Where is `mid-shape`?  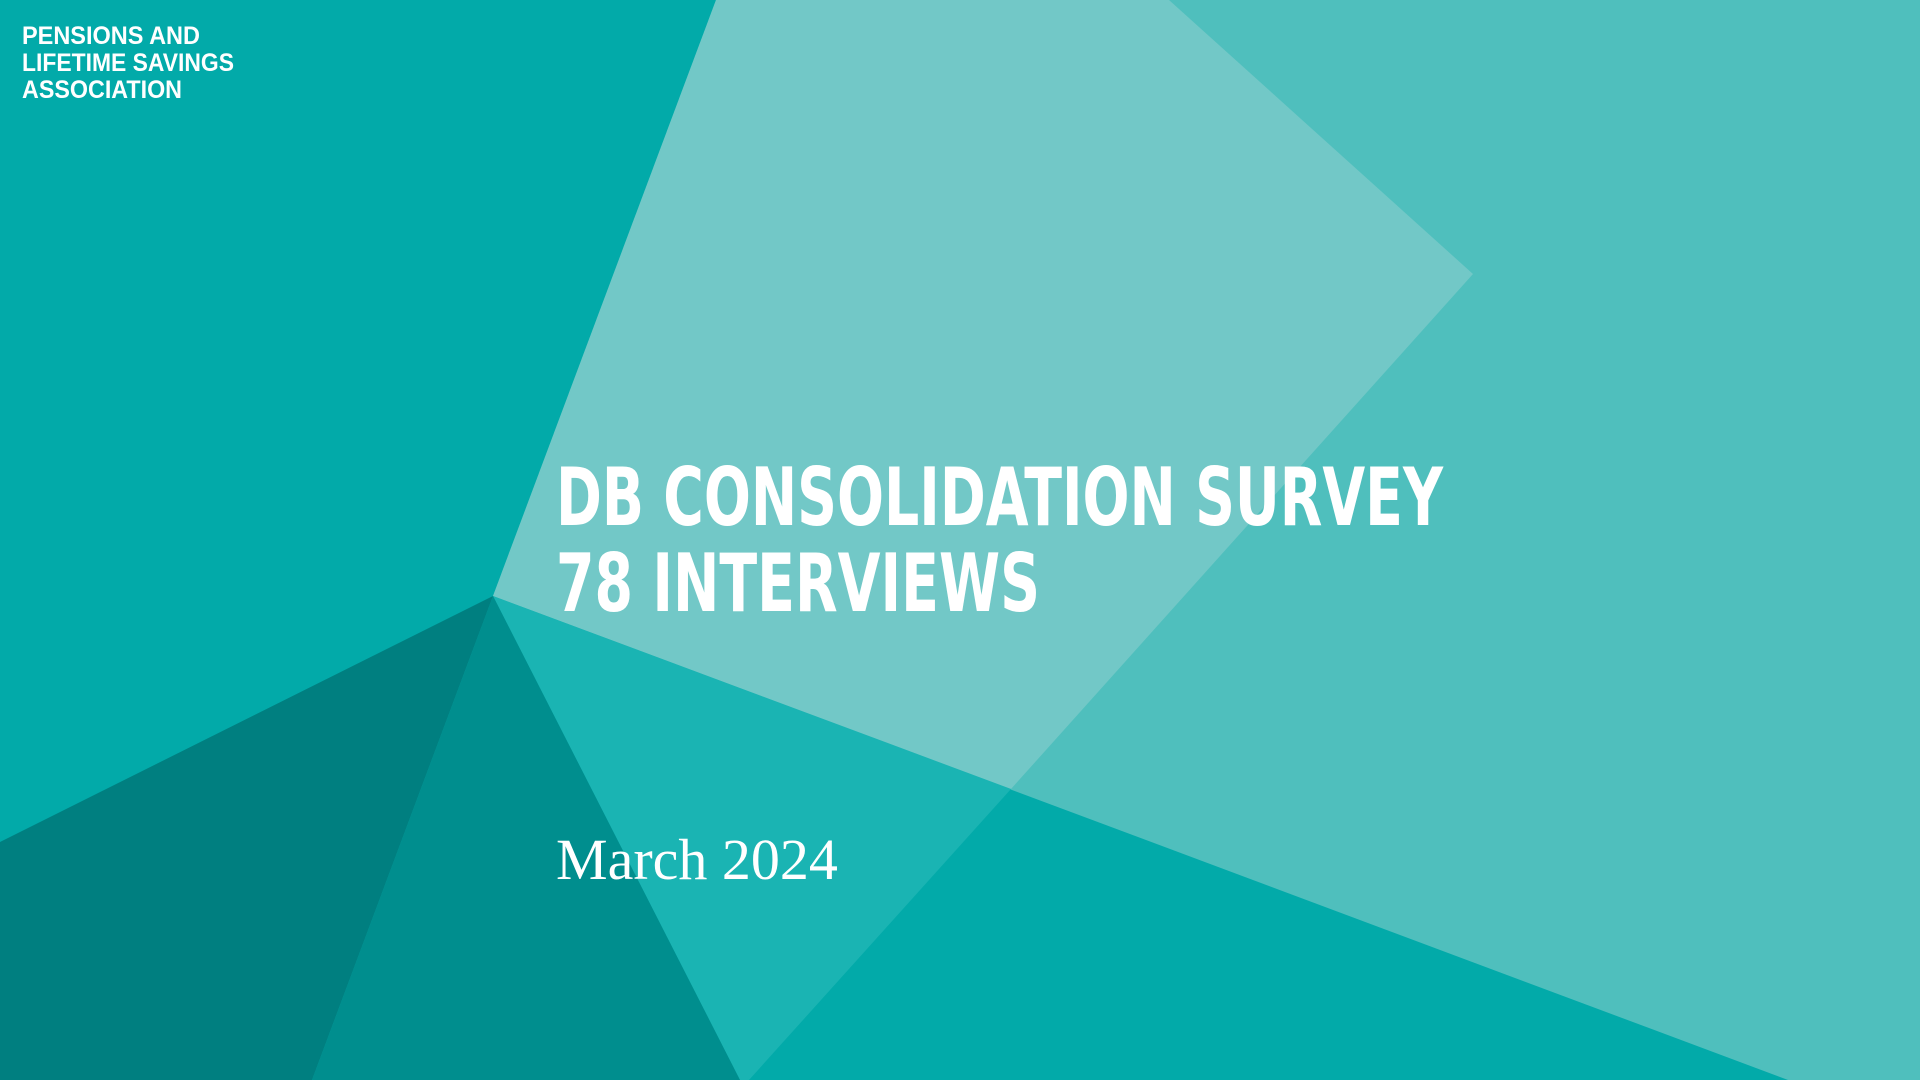 mid-shape is located at coordinates (752, 838).